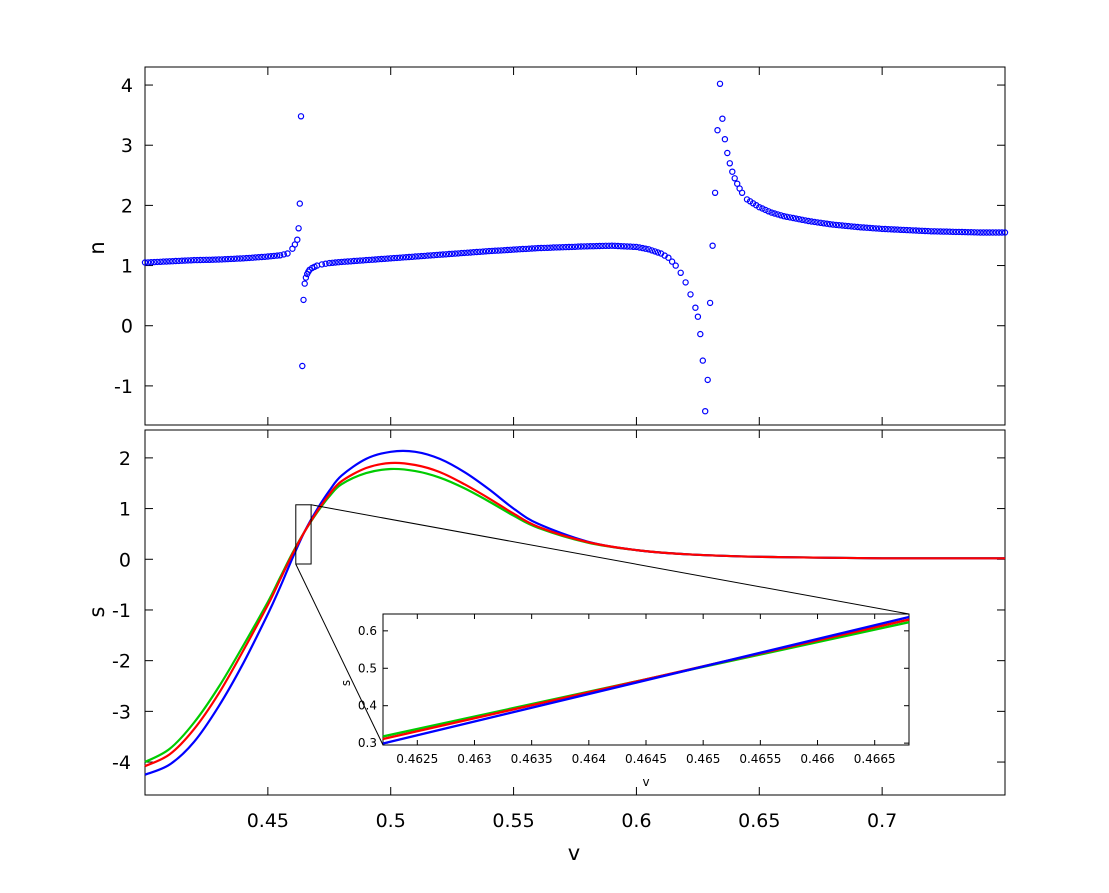 This screenshot has width=1109, height=893. I want to click on zoom-box, so click(303, 534).